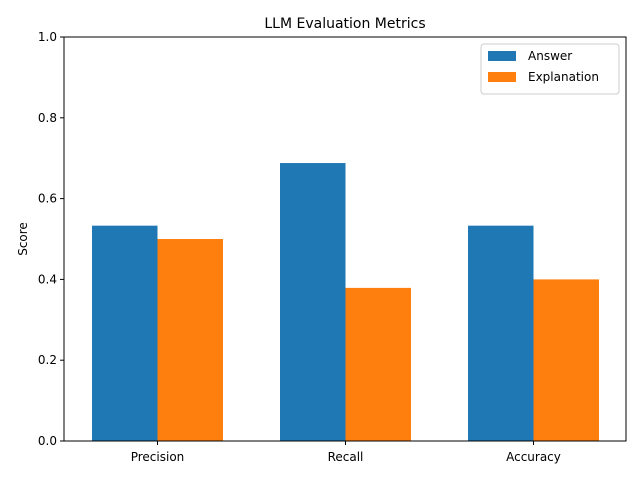 This screenshot has height=480, width=640. I want to click on bar-explanation-precision, so click(190, 340).